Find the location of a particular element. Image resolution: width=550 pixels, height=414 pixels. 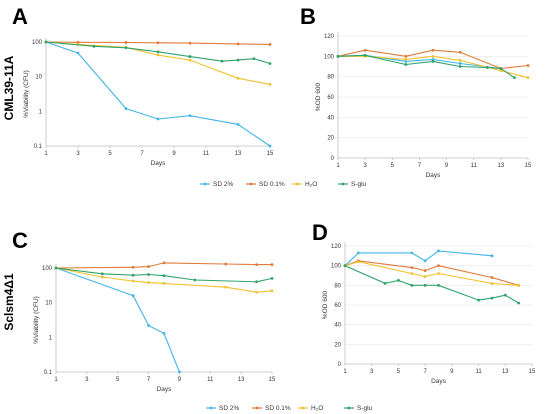

y-tick-label-a: 1 is located at coordinates (41, 112).